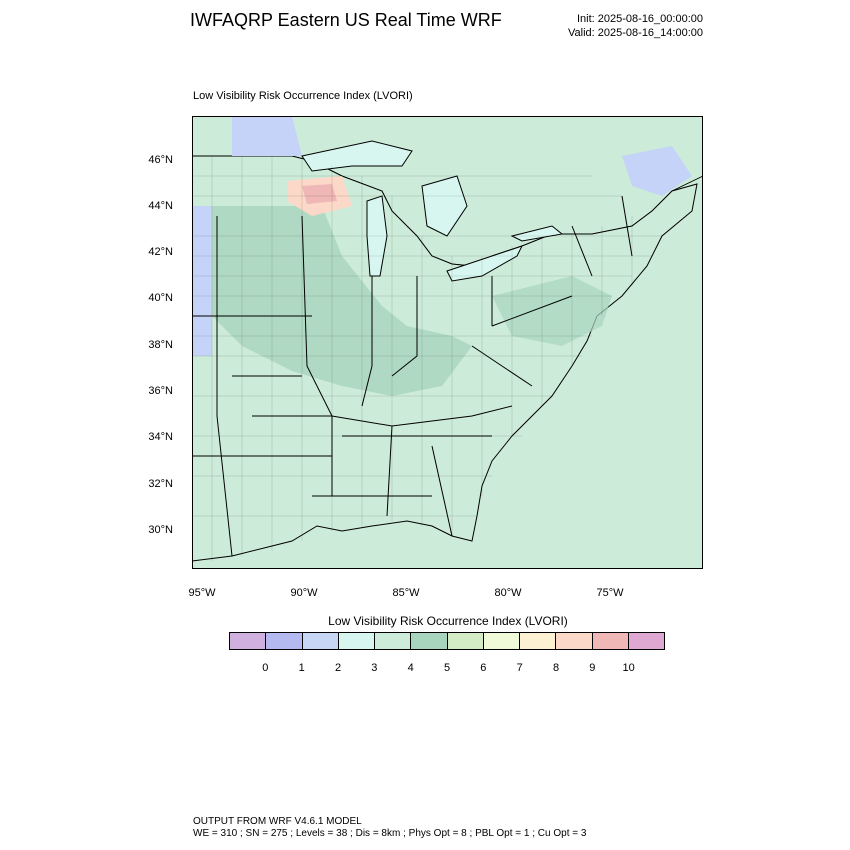 The width and height of the screenshot is (850, 850). What do you see at coordinates (508, 593) in the screenshot?
I see `lon-label-80w: 80°W` at bounding box center [508, 593].